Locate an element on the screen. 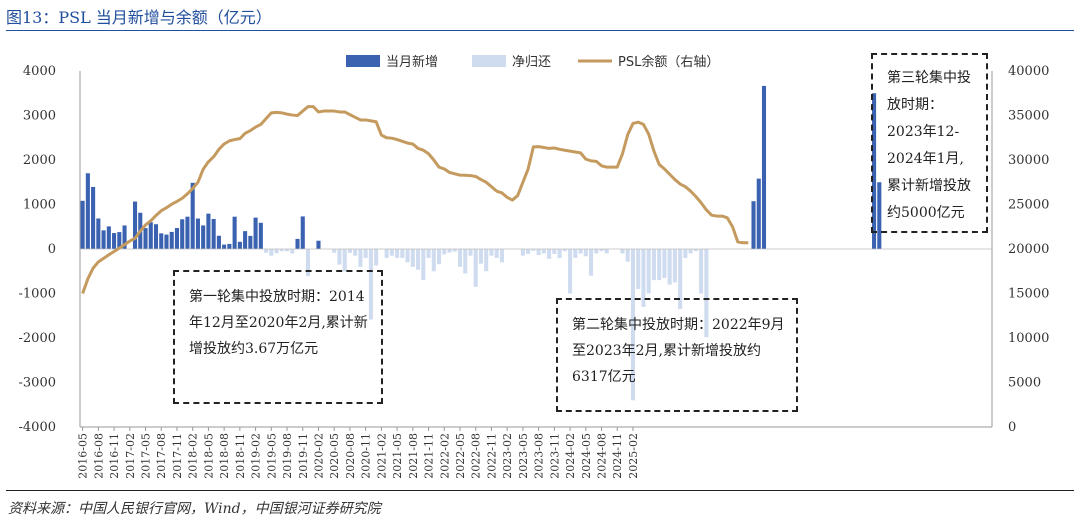  y-right-tick-label: 0 is located at coordinates (1012, 427).